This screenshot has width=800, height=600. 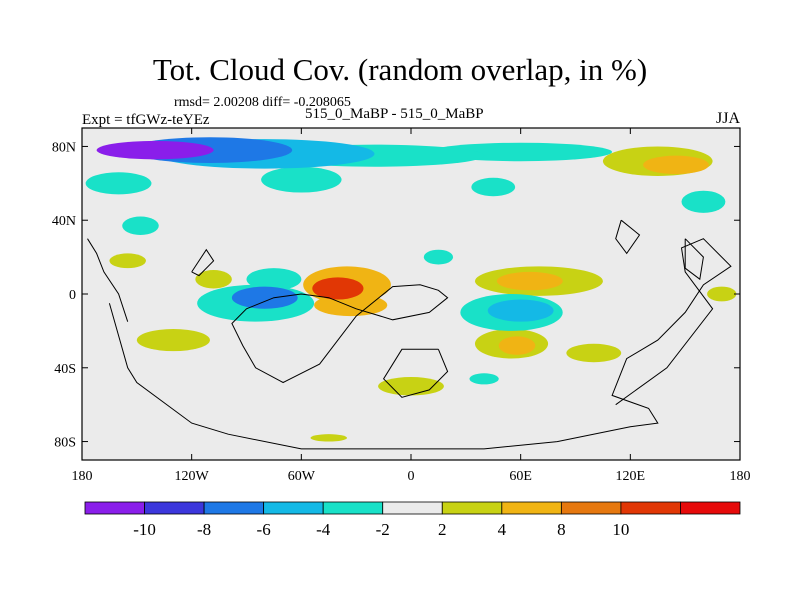 What do you see at coordinates (64, 147) in the screenshot?
I see `y-tick-label: 80N` at bounding box center [64, 147].